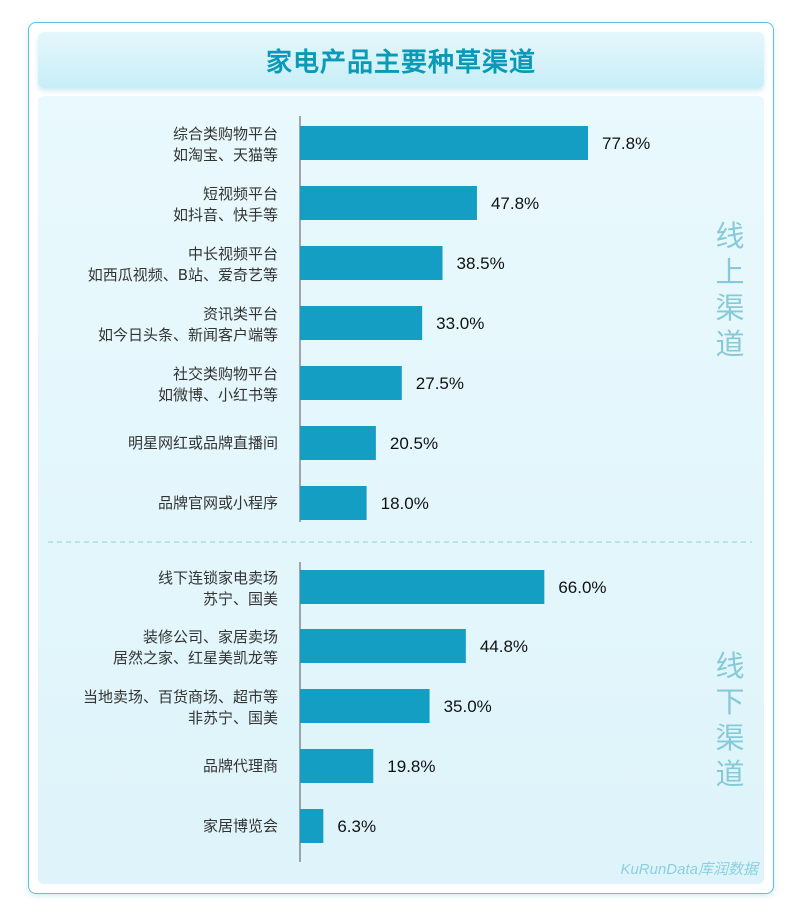  What do you see at coordinates (729, 272) in the screenshot?
I see `group-label-char: 上` at bounding box center [729, 272].